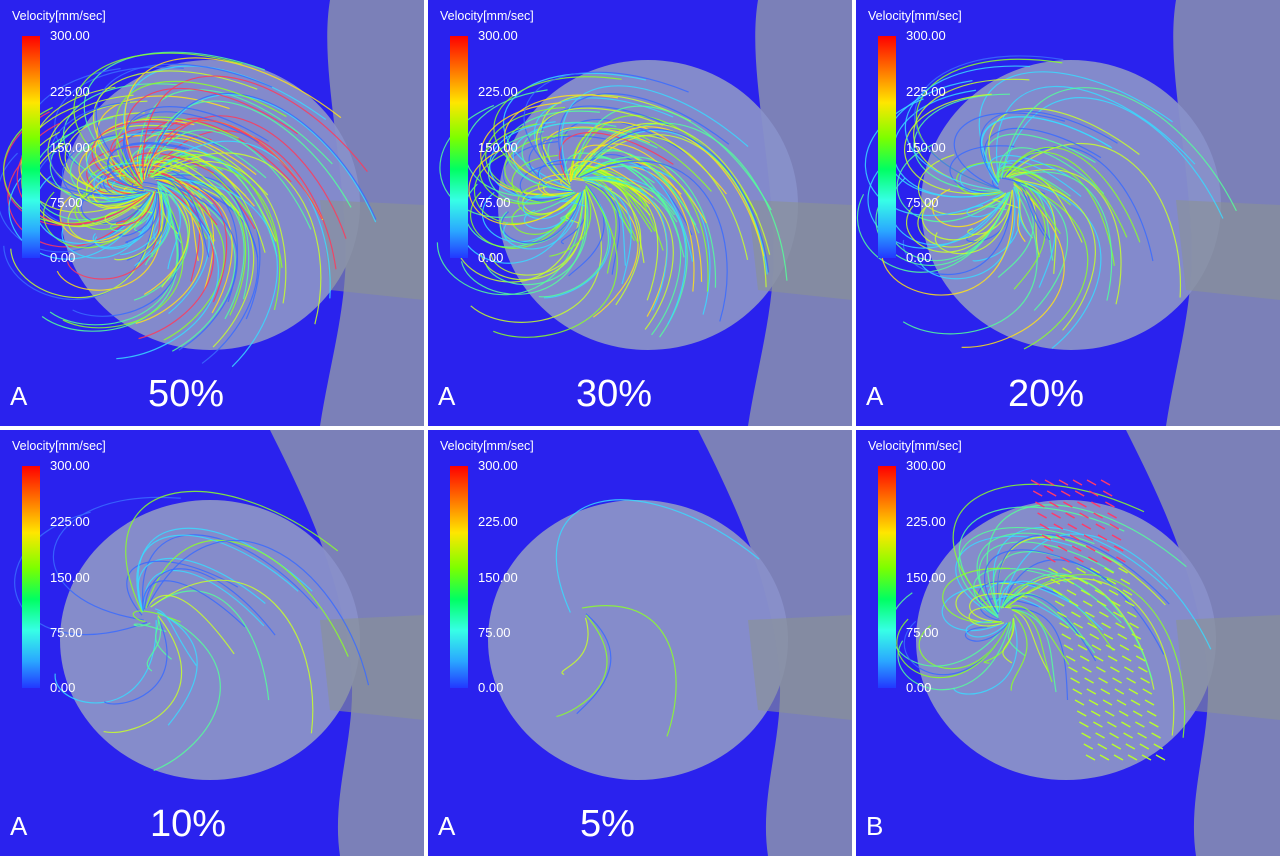 The width and height of the screenshot is (1280, 856). Describe the element at coordinates (926, 91) in the screenshot. I see `colorbar-tick: 225.00` at that location.